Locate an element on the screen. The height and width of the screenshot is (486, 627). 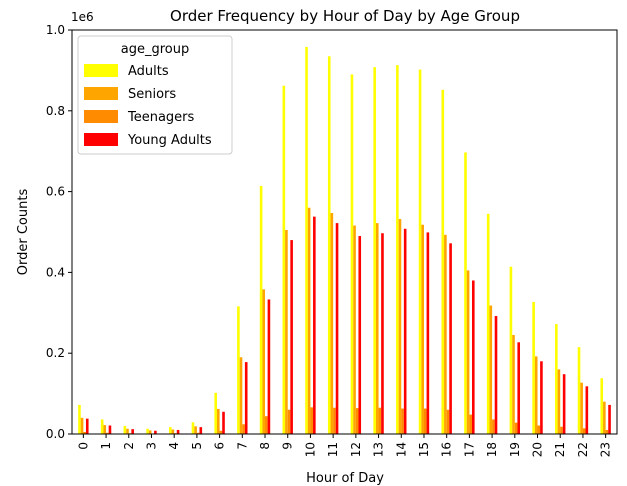
x-tick-label: 0 is located at coordinates (83, 446).